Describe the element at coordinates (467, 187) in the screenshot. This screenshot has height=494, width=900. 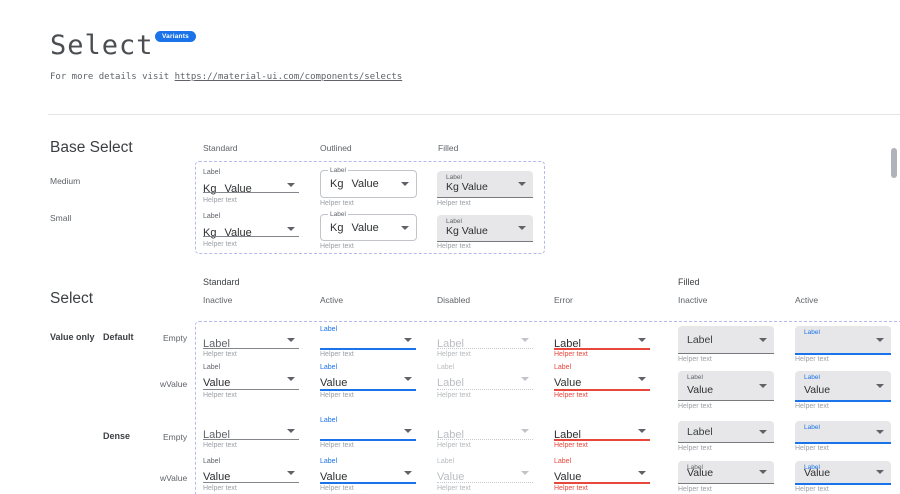
I see `field-value: Kg Value` at that location.